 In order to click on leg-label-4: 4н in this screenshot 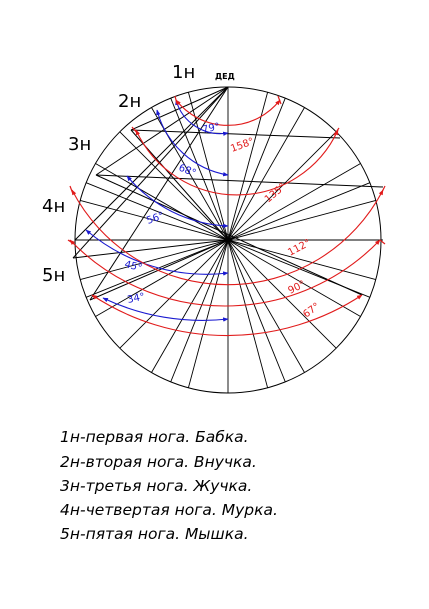, I will do `click(53, 206)`.